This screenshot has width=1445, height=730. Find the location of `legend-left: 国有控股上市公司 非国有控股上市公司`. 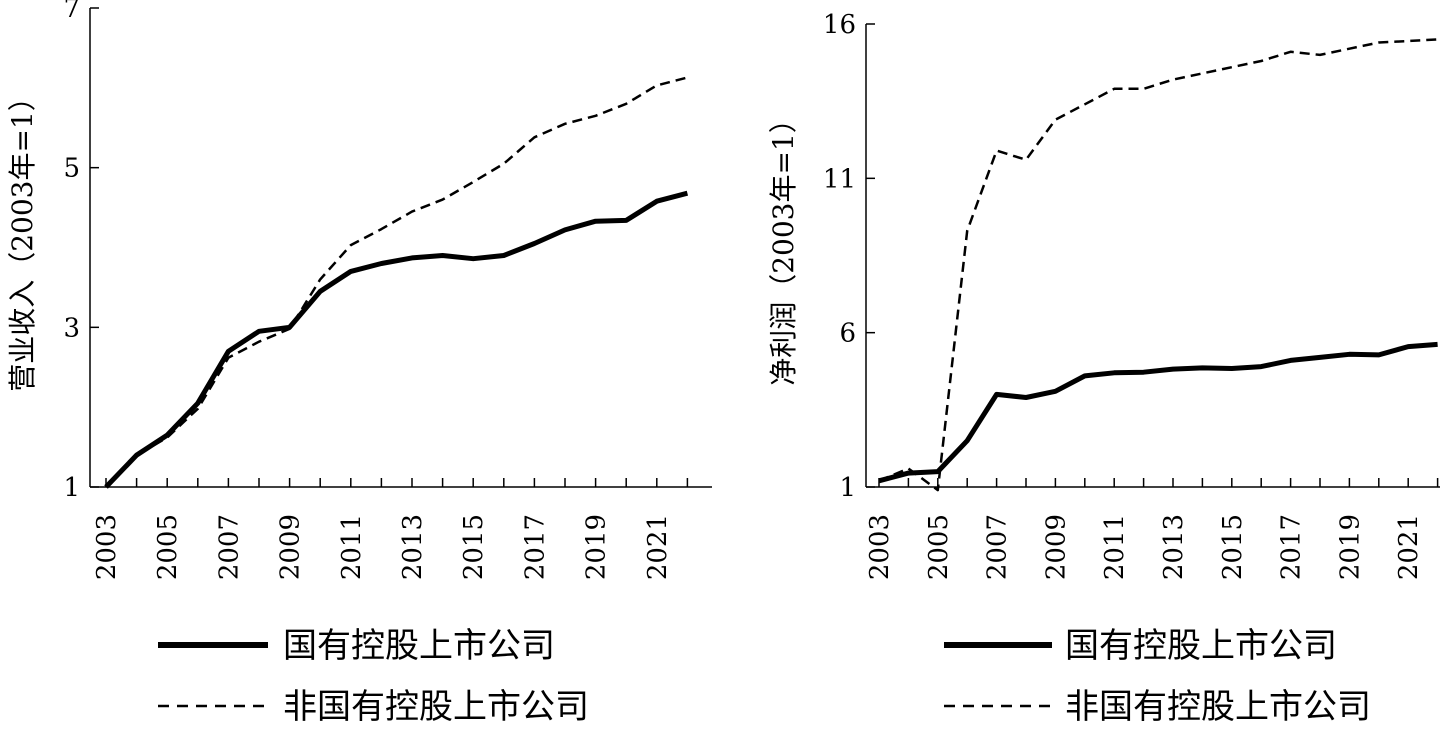

legend-left: 国有控股上市公司 非国有控股上市公司 is located at coordinates (373, 676).